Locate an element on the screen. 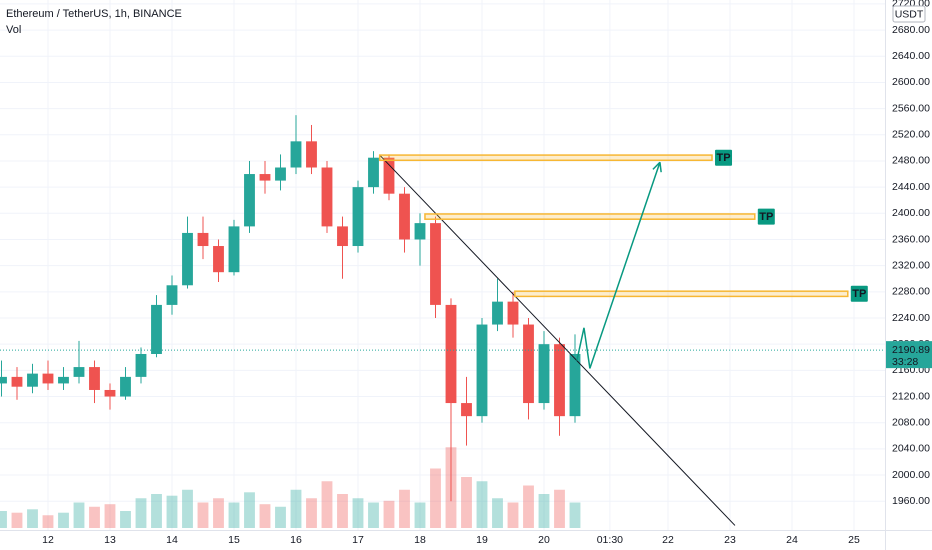 Image resolution: width=932 pixels, height=550 pixels. y-tick-label: 2120.00 is located at coordinates (911, 396).